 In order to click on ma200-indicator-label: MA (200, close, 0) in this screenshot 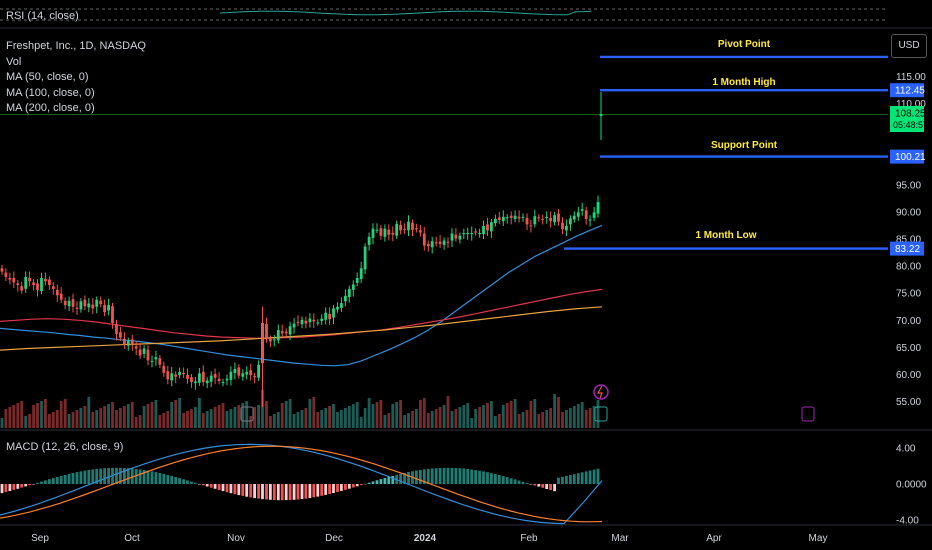, I will do `click(50, 108)`.